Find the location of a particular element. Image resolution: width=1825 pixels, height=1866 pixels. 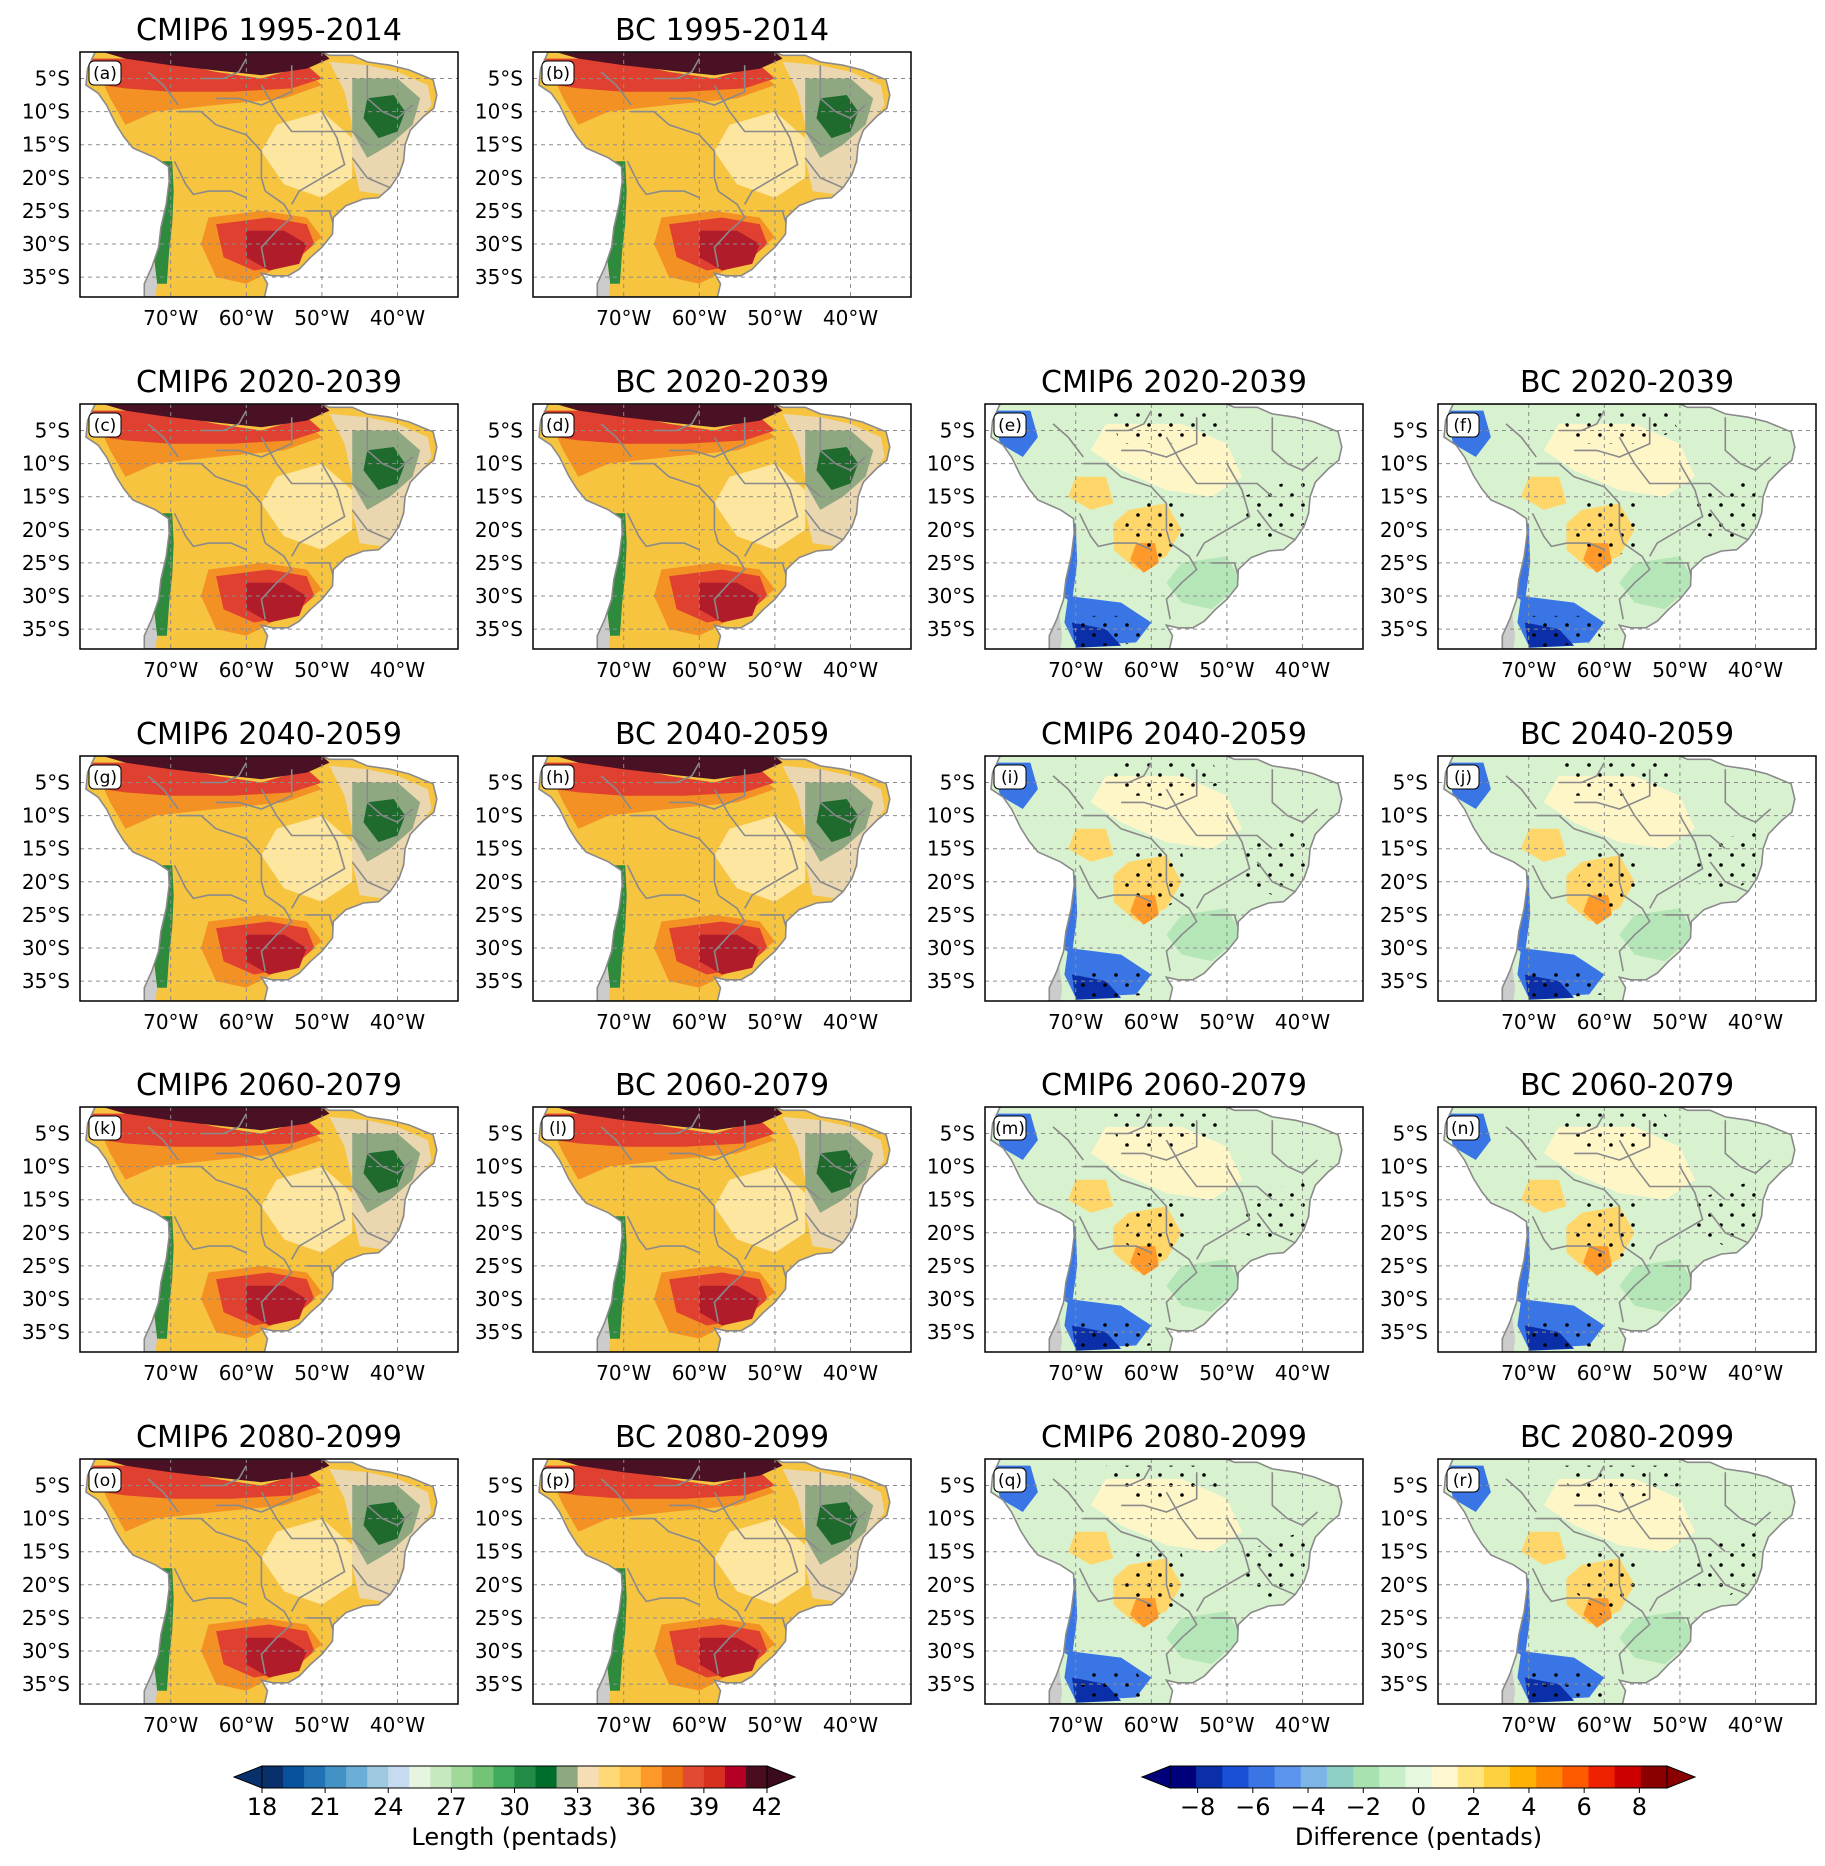

panel-label: (a) is located at coordinates (105, 74).